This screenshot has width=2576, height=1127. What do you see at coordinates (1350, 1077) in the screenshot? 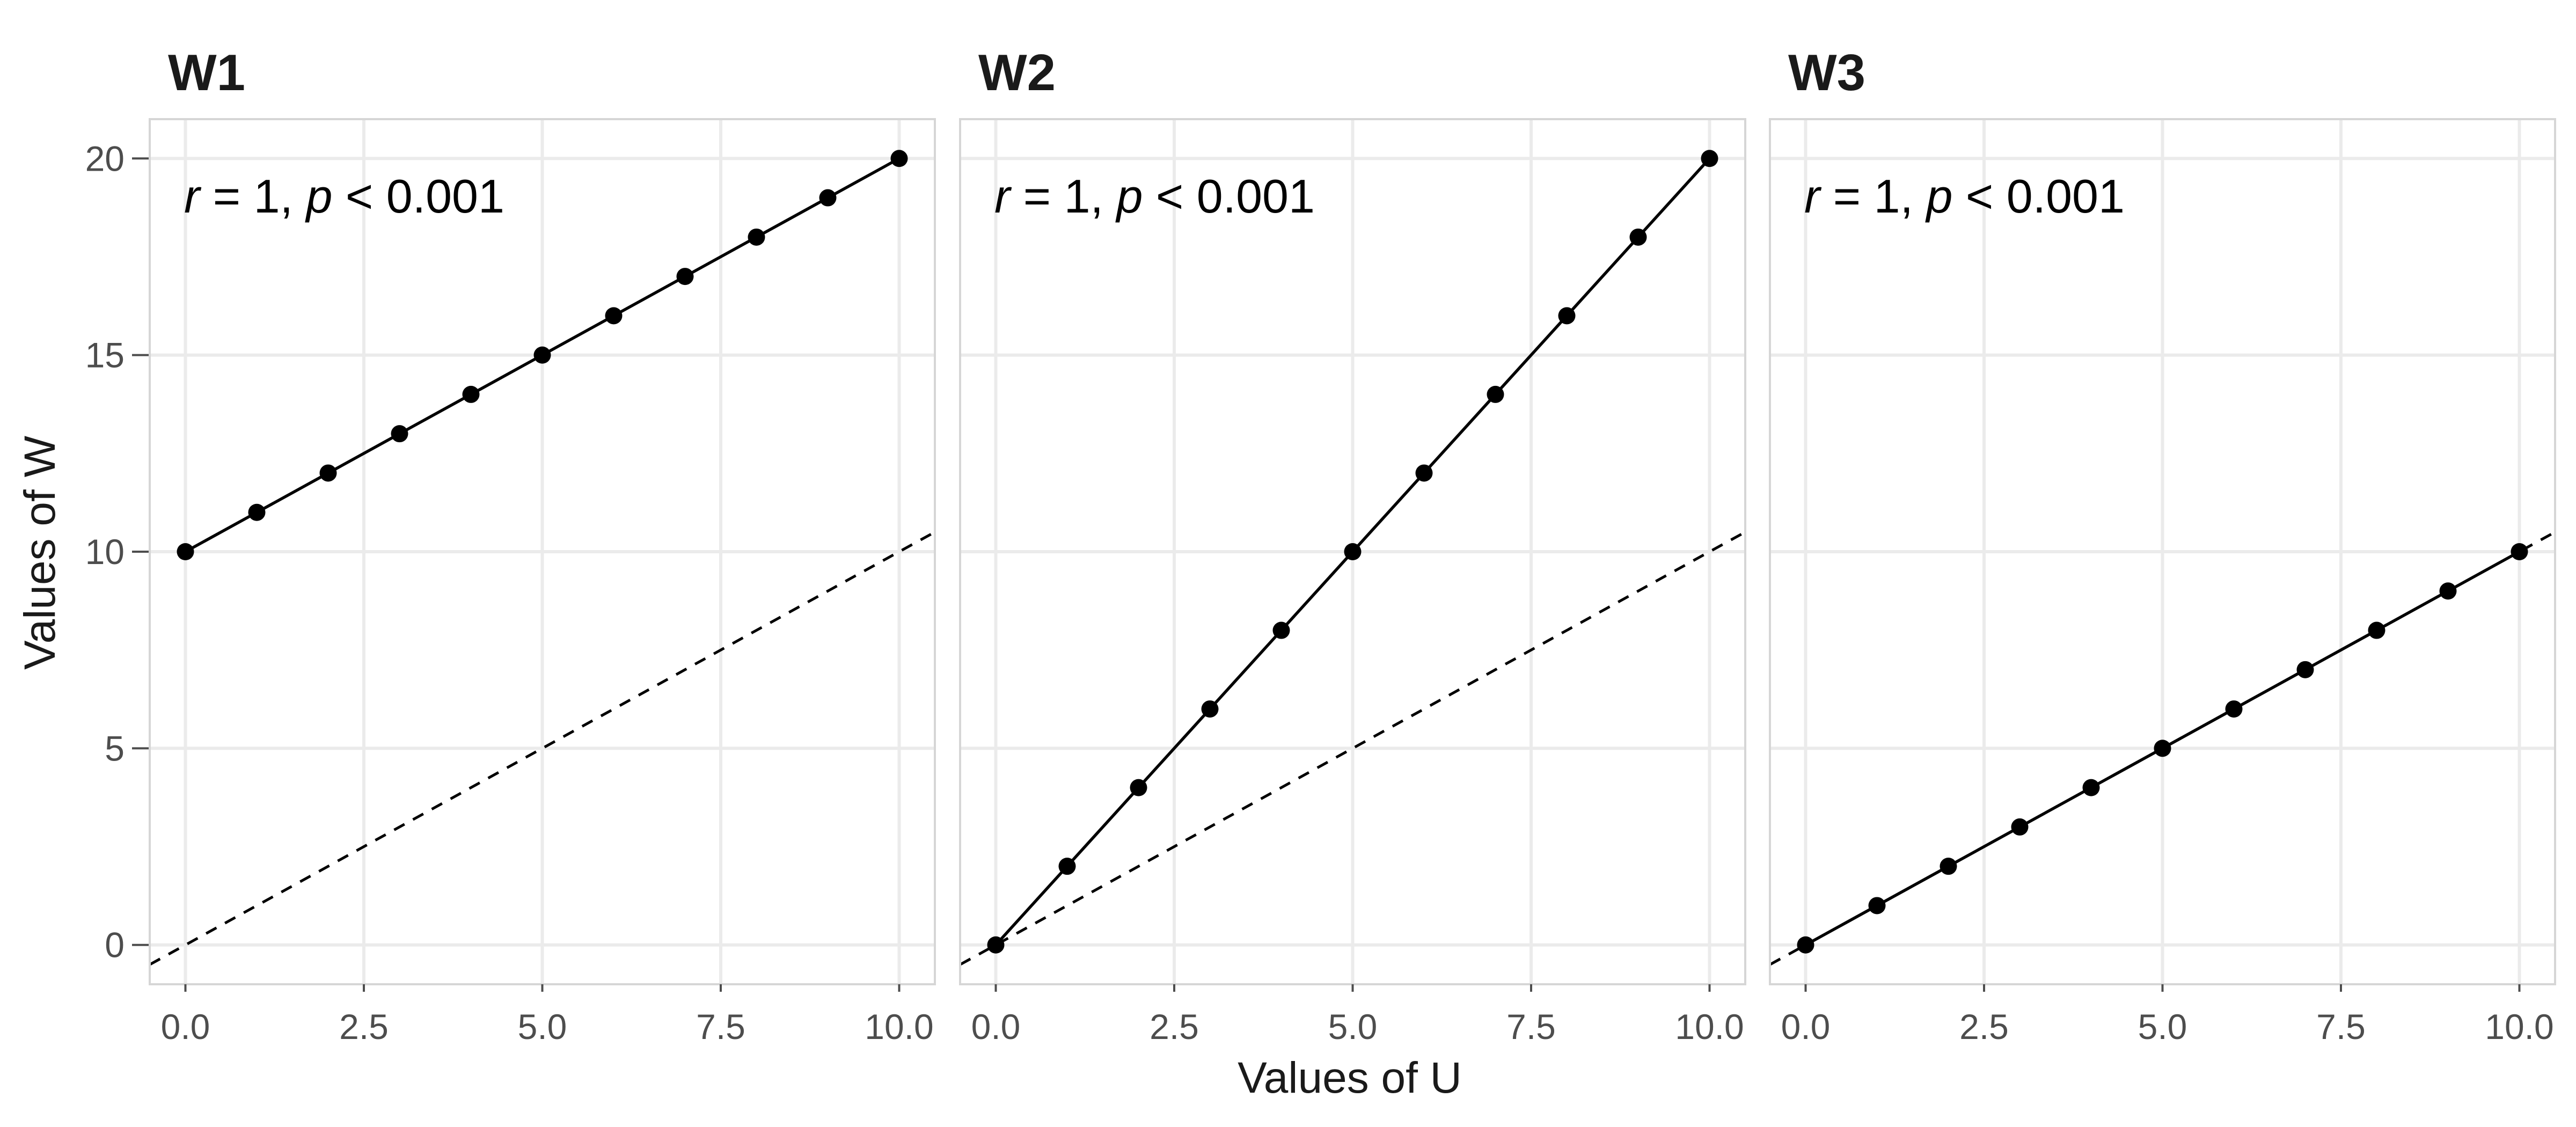
I see `x-axis-title: Values of U` at bounding box center [1350, 1077].